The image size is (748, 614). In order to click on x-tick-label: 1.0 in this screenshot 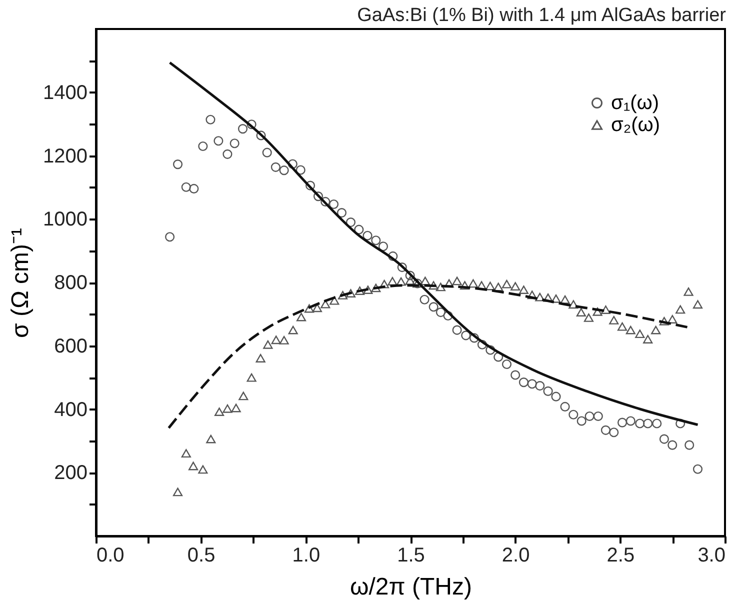, I will do `click(306, 555)`.